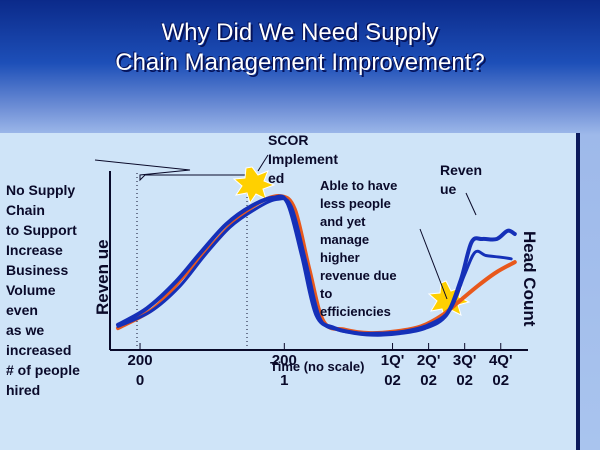 The image size is (600, 450). What do you see at coordinates (358, 185) in the screenshot?
I see `annotation-efficiency-line: Able to have` at bounding box center [358, 185].